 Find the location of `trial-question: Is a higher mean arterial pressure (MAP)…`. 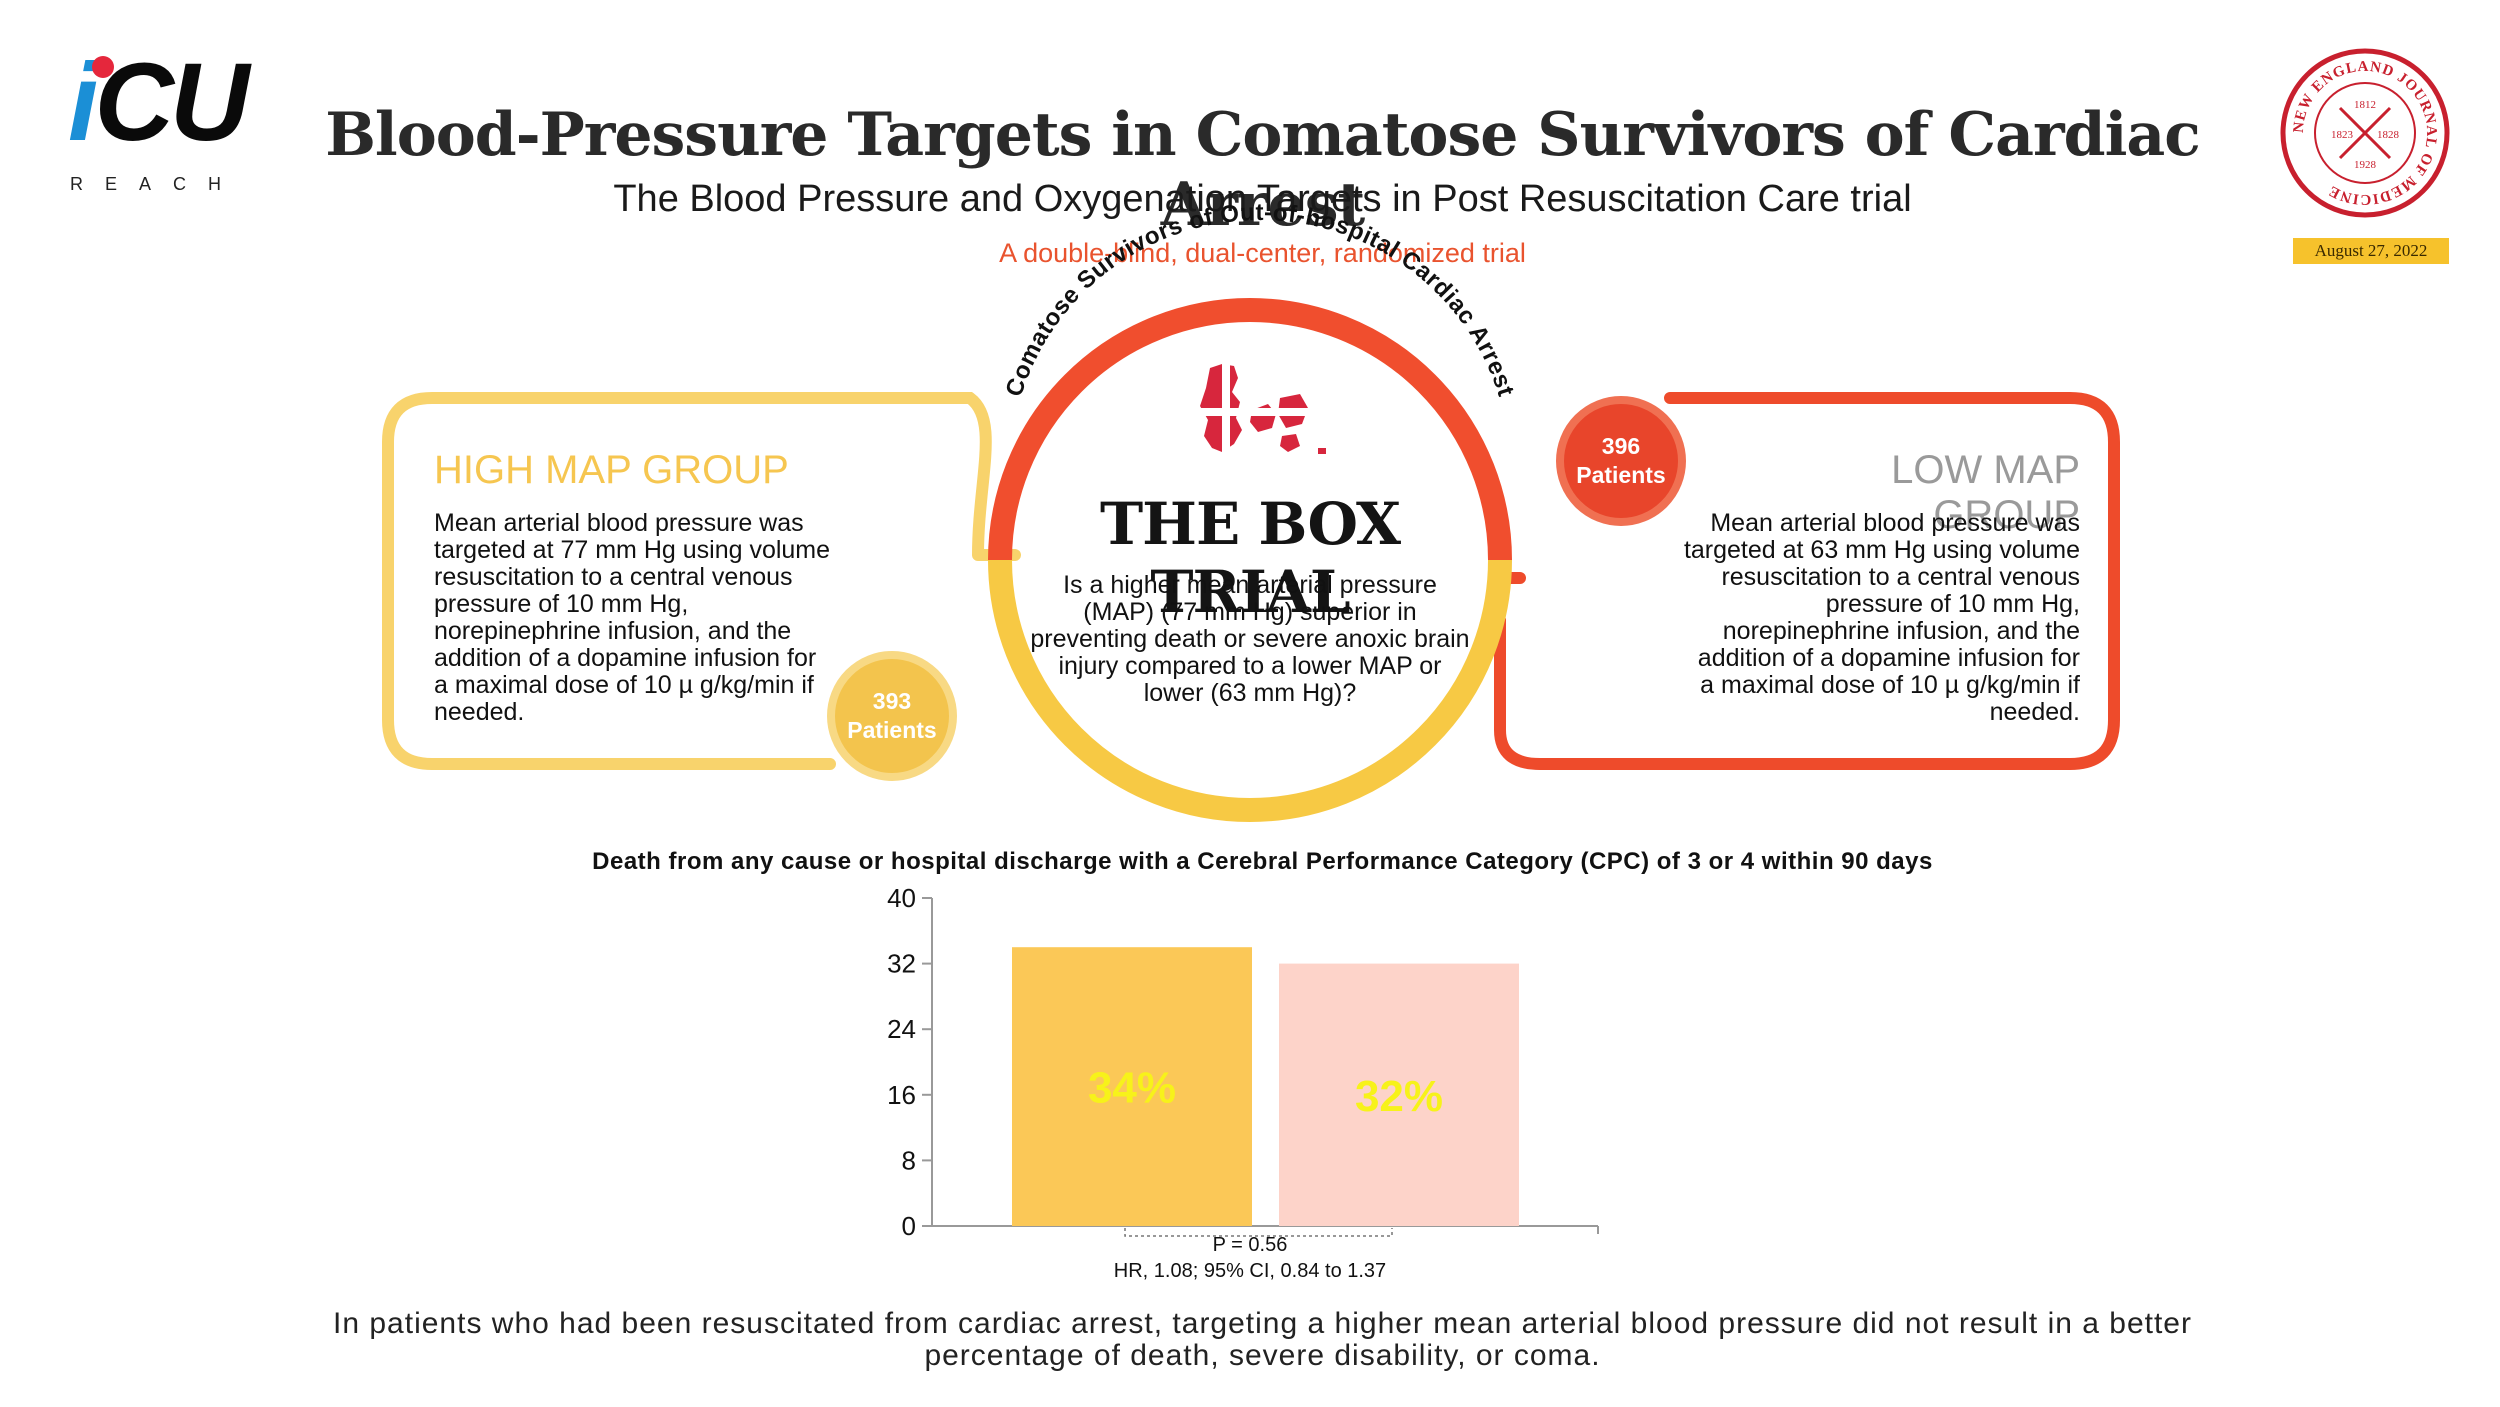

trial-question: Is a higher mean arterial pressure (MAP)… is located at coordinates (1250, 639).